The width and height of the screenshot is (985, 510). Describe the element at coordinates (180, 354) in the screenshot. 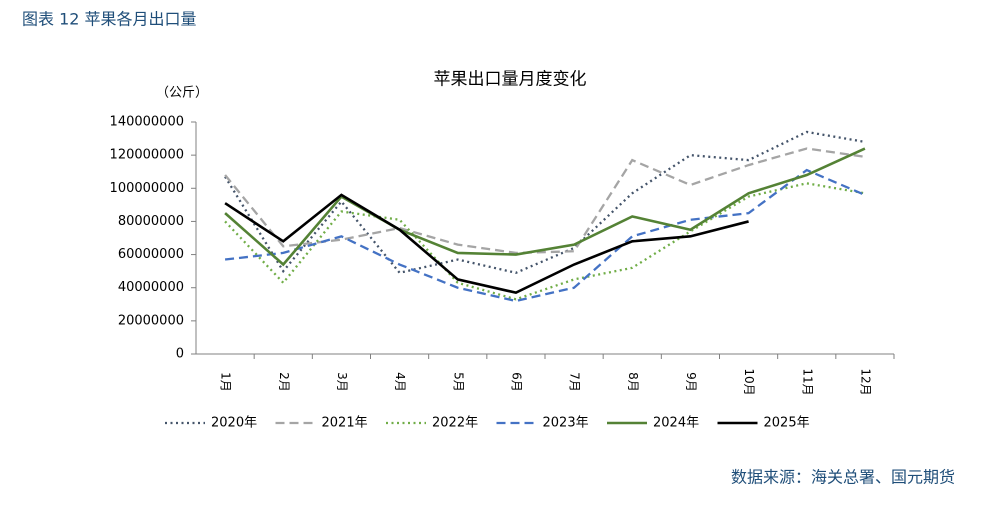

I see `y-tick-label: 0` at that location.